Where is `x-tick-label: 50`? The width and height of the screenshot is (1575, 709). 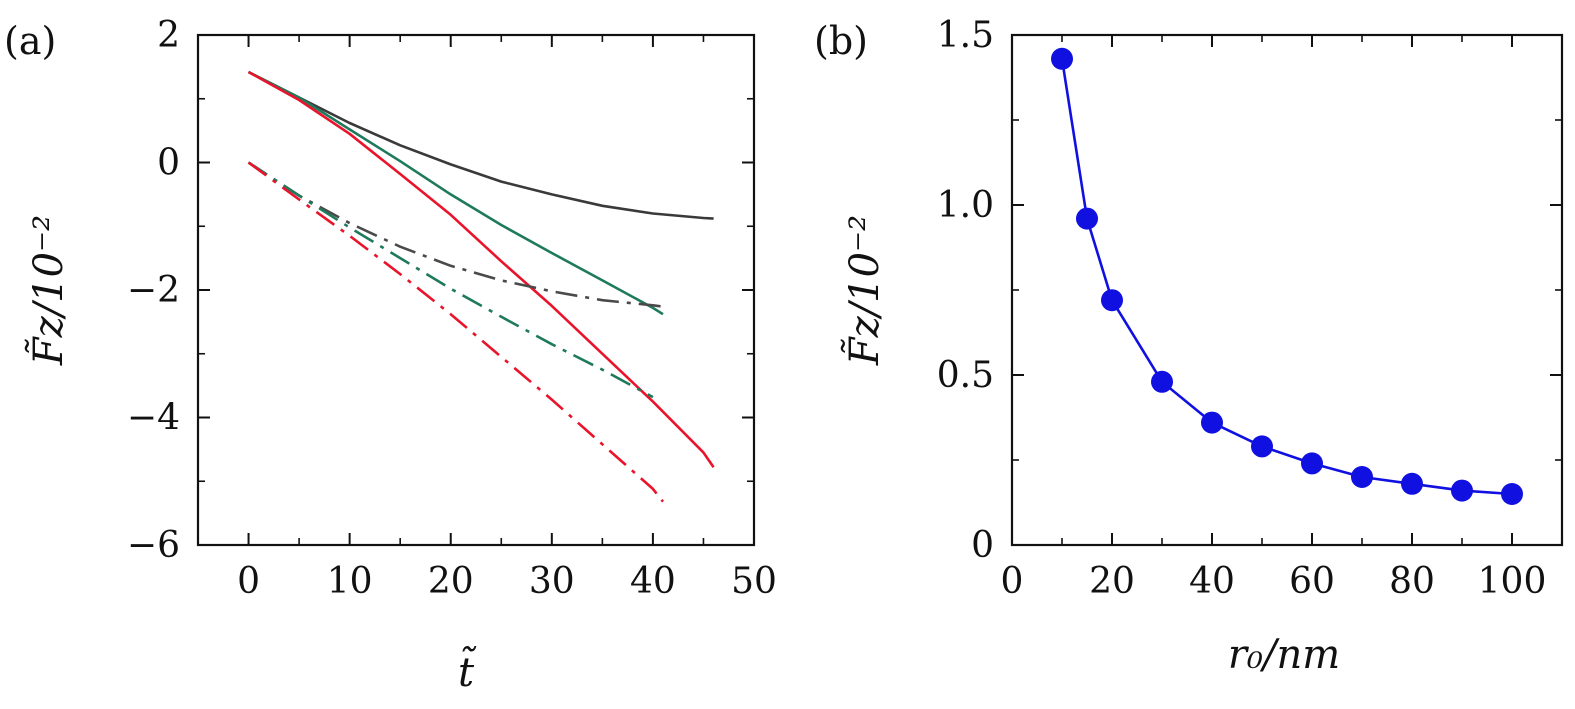 x-tick-label: 50 is located at coordinates (754, 581).